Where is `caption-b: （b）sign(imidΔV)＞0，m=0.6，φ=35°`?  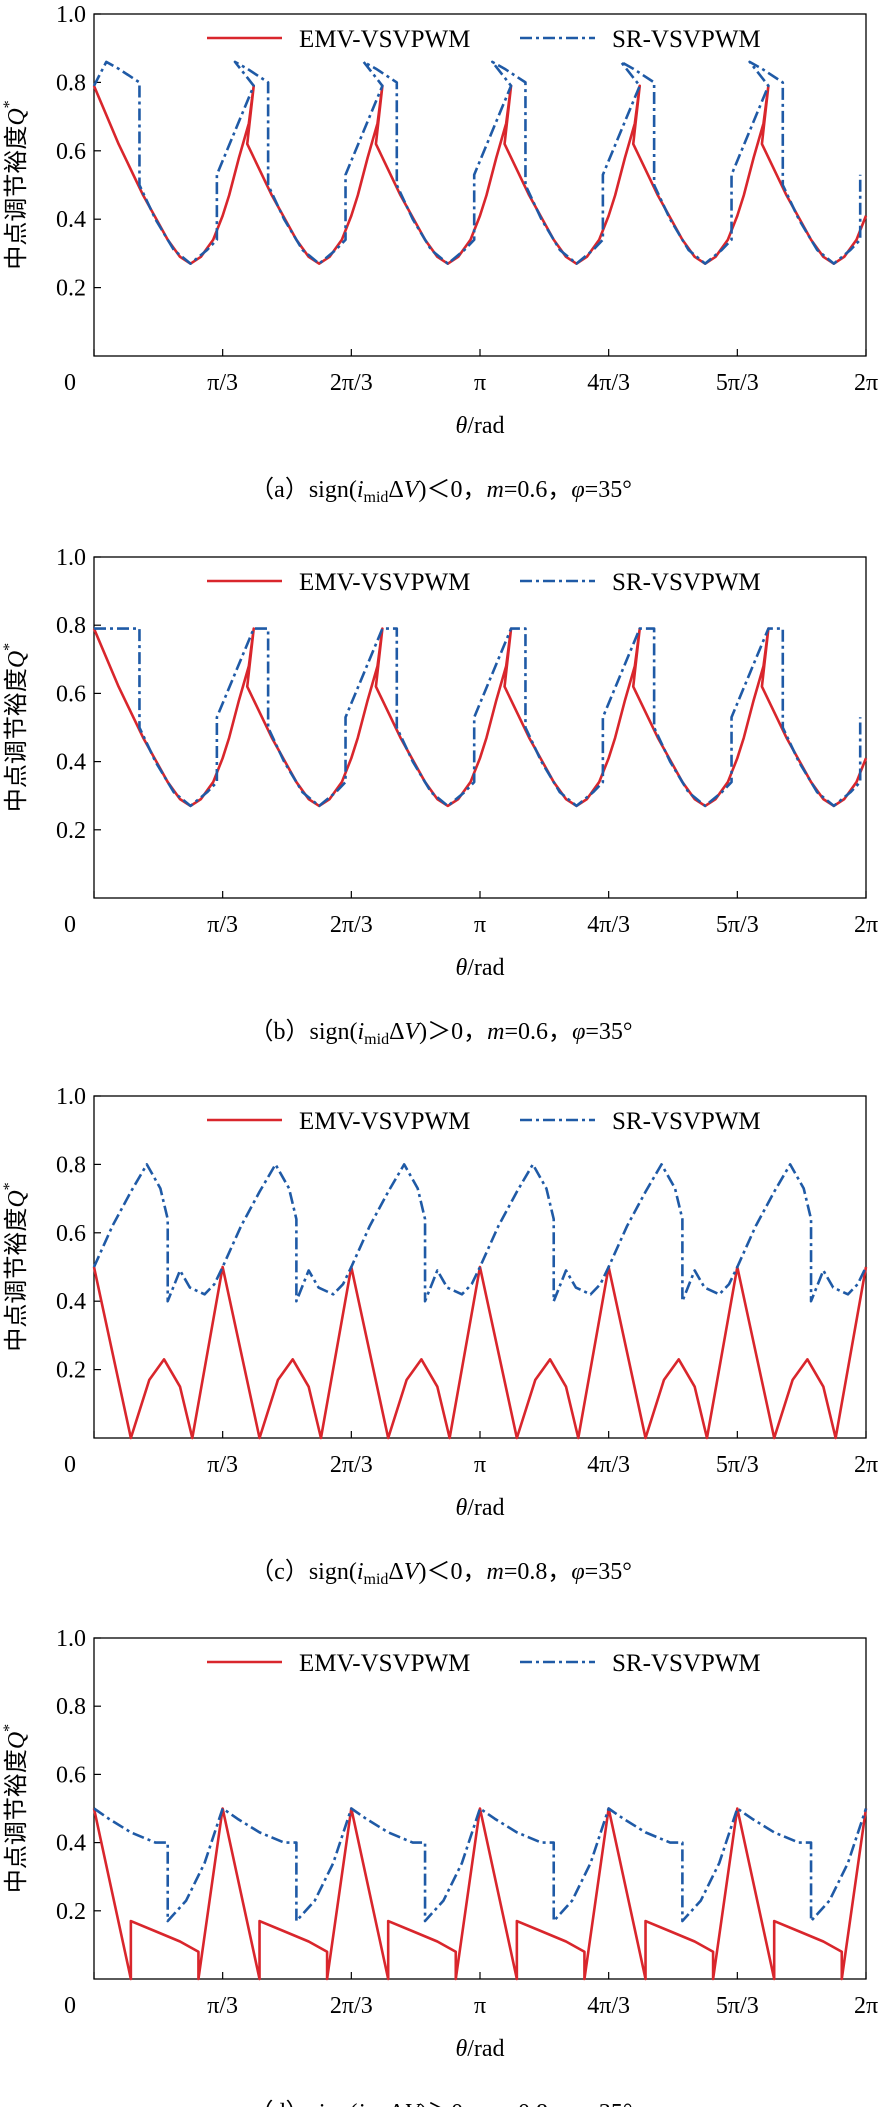 caption-b: （b）sign(imidΔV)＞0，m=0.6，φ=35° is located at coordinates (441, 1033).